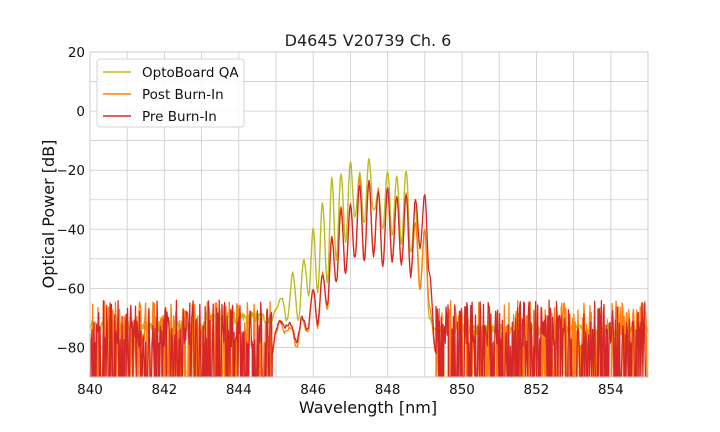 This screenshot has height=432, width=720. I want to click on y-axis-label: Optical Power [dB], so click(48, 214).